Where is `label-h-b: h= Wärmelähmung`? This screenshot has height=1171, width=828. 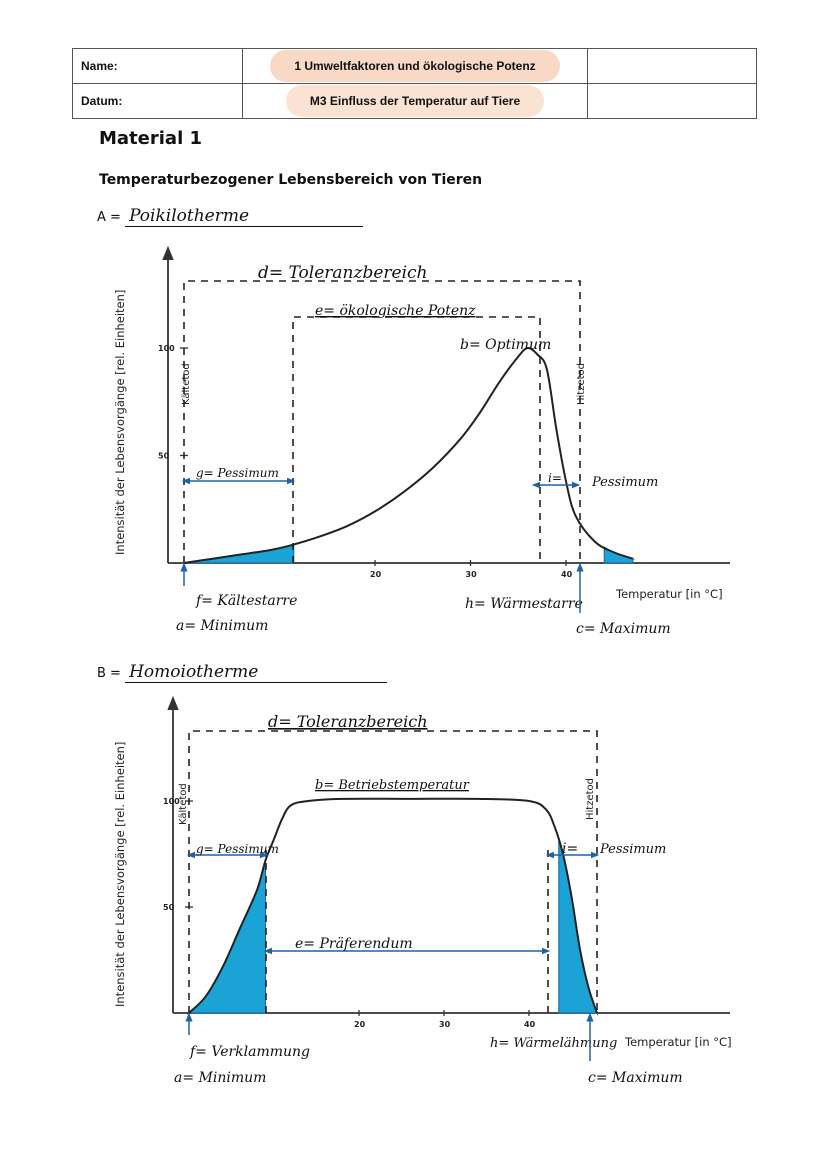 label-h-b: h= Wärmelähmung is located at coordinates (553, 1043).